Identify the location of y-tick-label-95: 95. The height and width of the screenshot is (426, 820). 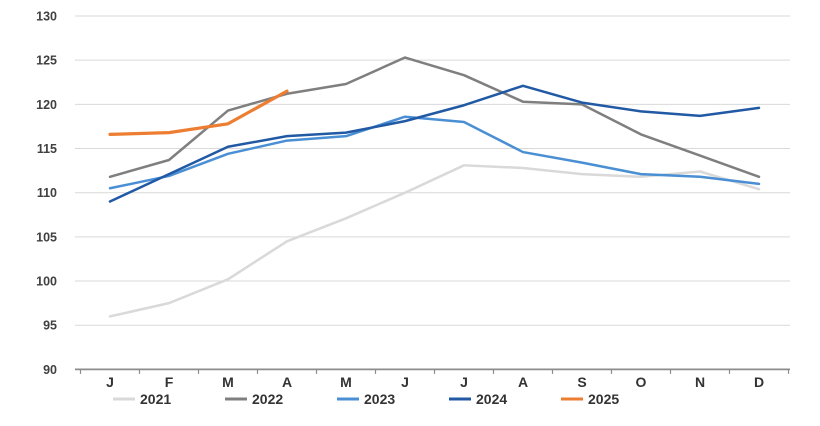
(50, 326).